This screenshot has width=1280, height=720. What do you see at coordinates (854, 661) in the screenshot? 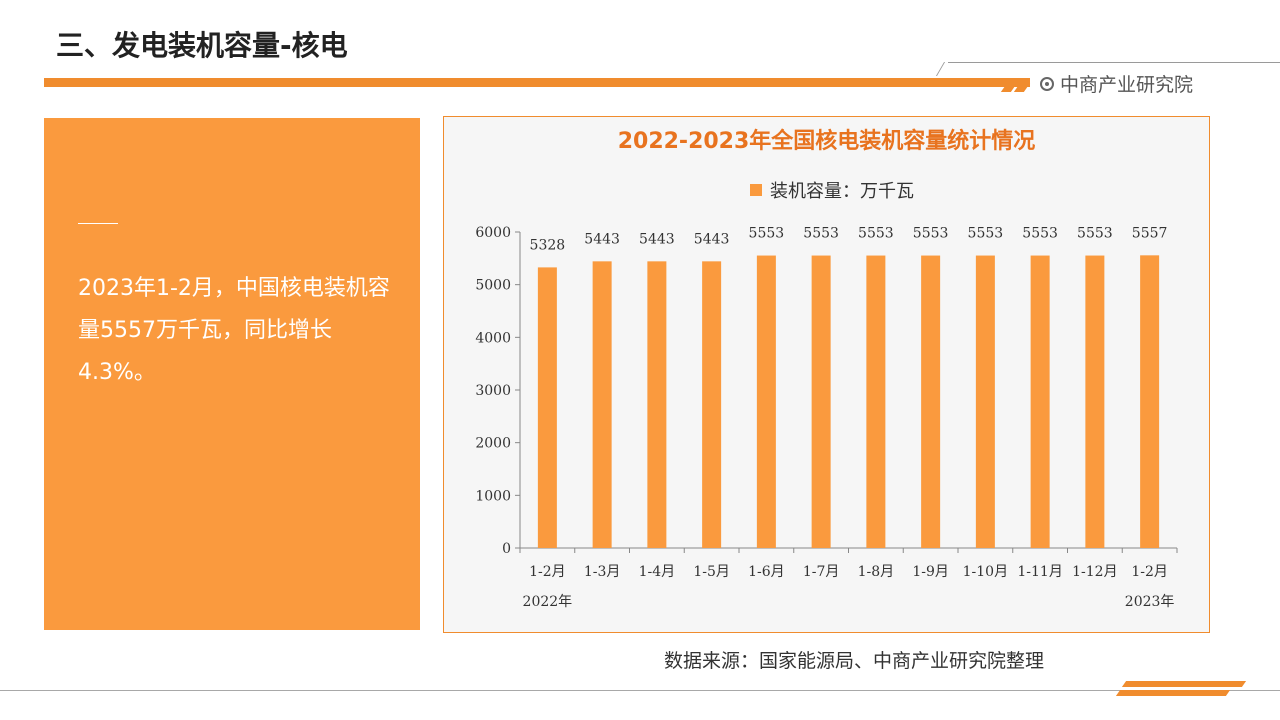
I see `data-source-note: 数据来源：国家能源局、中商产业研究院整理` at bounding box center [854, 661].